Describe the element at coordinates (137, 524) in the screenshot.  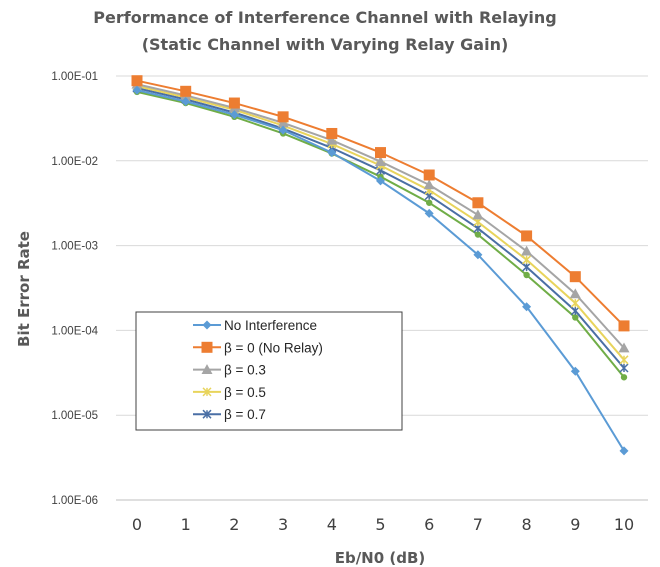
I see `x-tick-label: 0` at that location.